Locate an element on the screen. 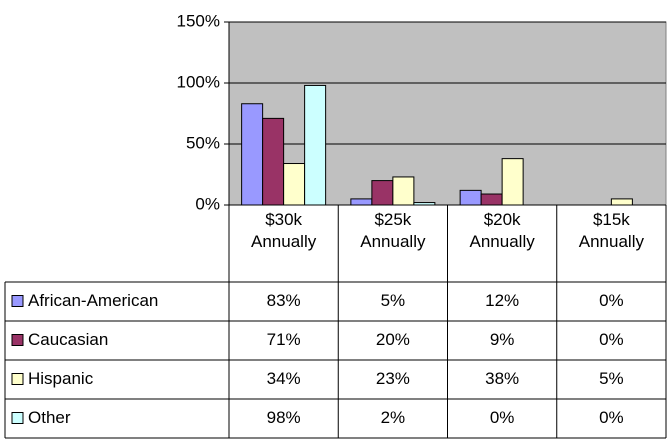 This screenshot has width=669, height=439. y-tick-label: 150% is located at coordinates (198, 20).